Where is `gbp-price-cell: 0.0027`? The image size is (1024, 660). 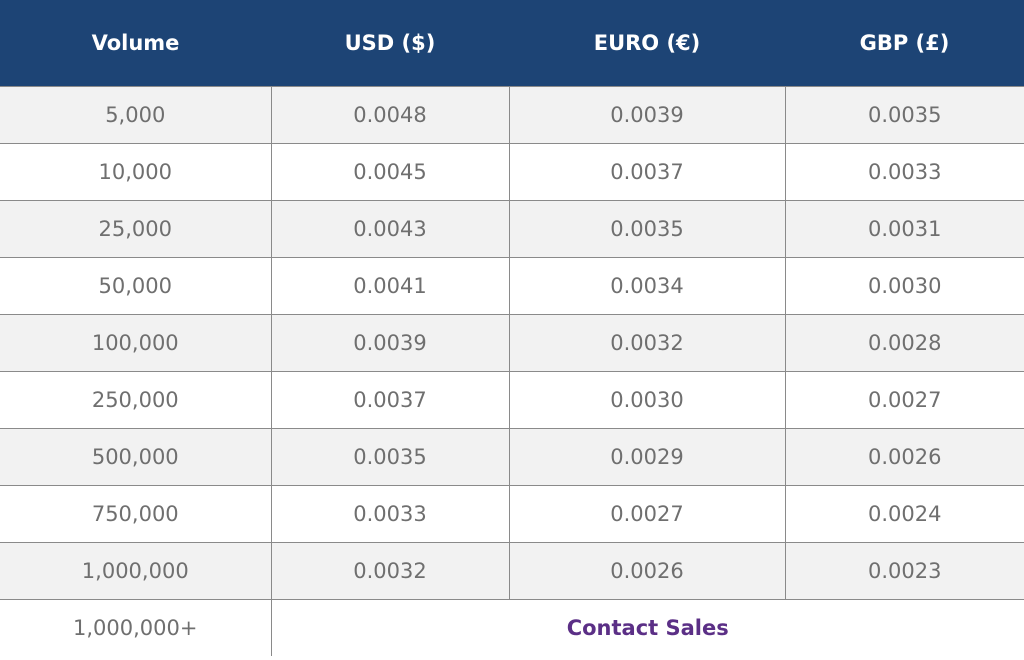
gbp-price-cell: 0.0027 is located at coordinates (904, 400).